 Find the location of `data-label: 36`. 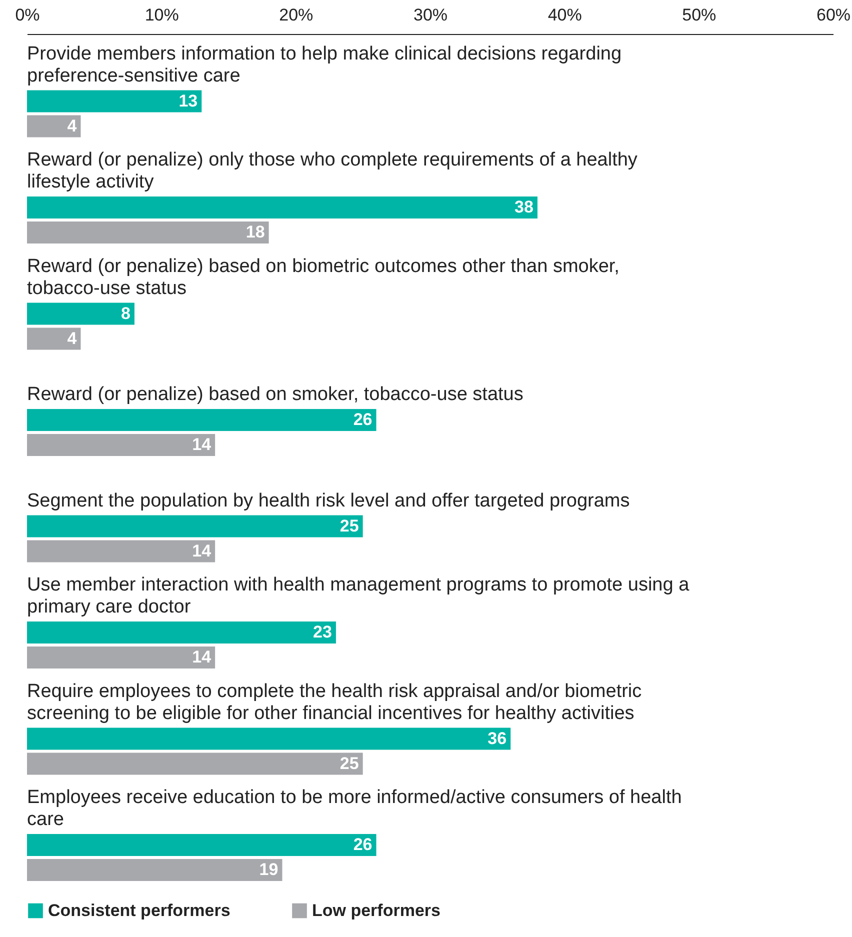

data-label: 36 is located at coordinates (497, 738).